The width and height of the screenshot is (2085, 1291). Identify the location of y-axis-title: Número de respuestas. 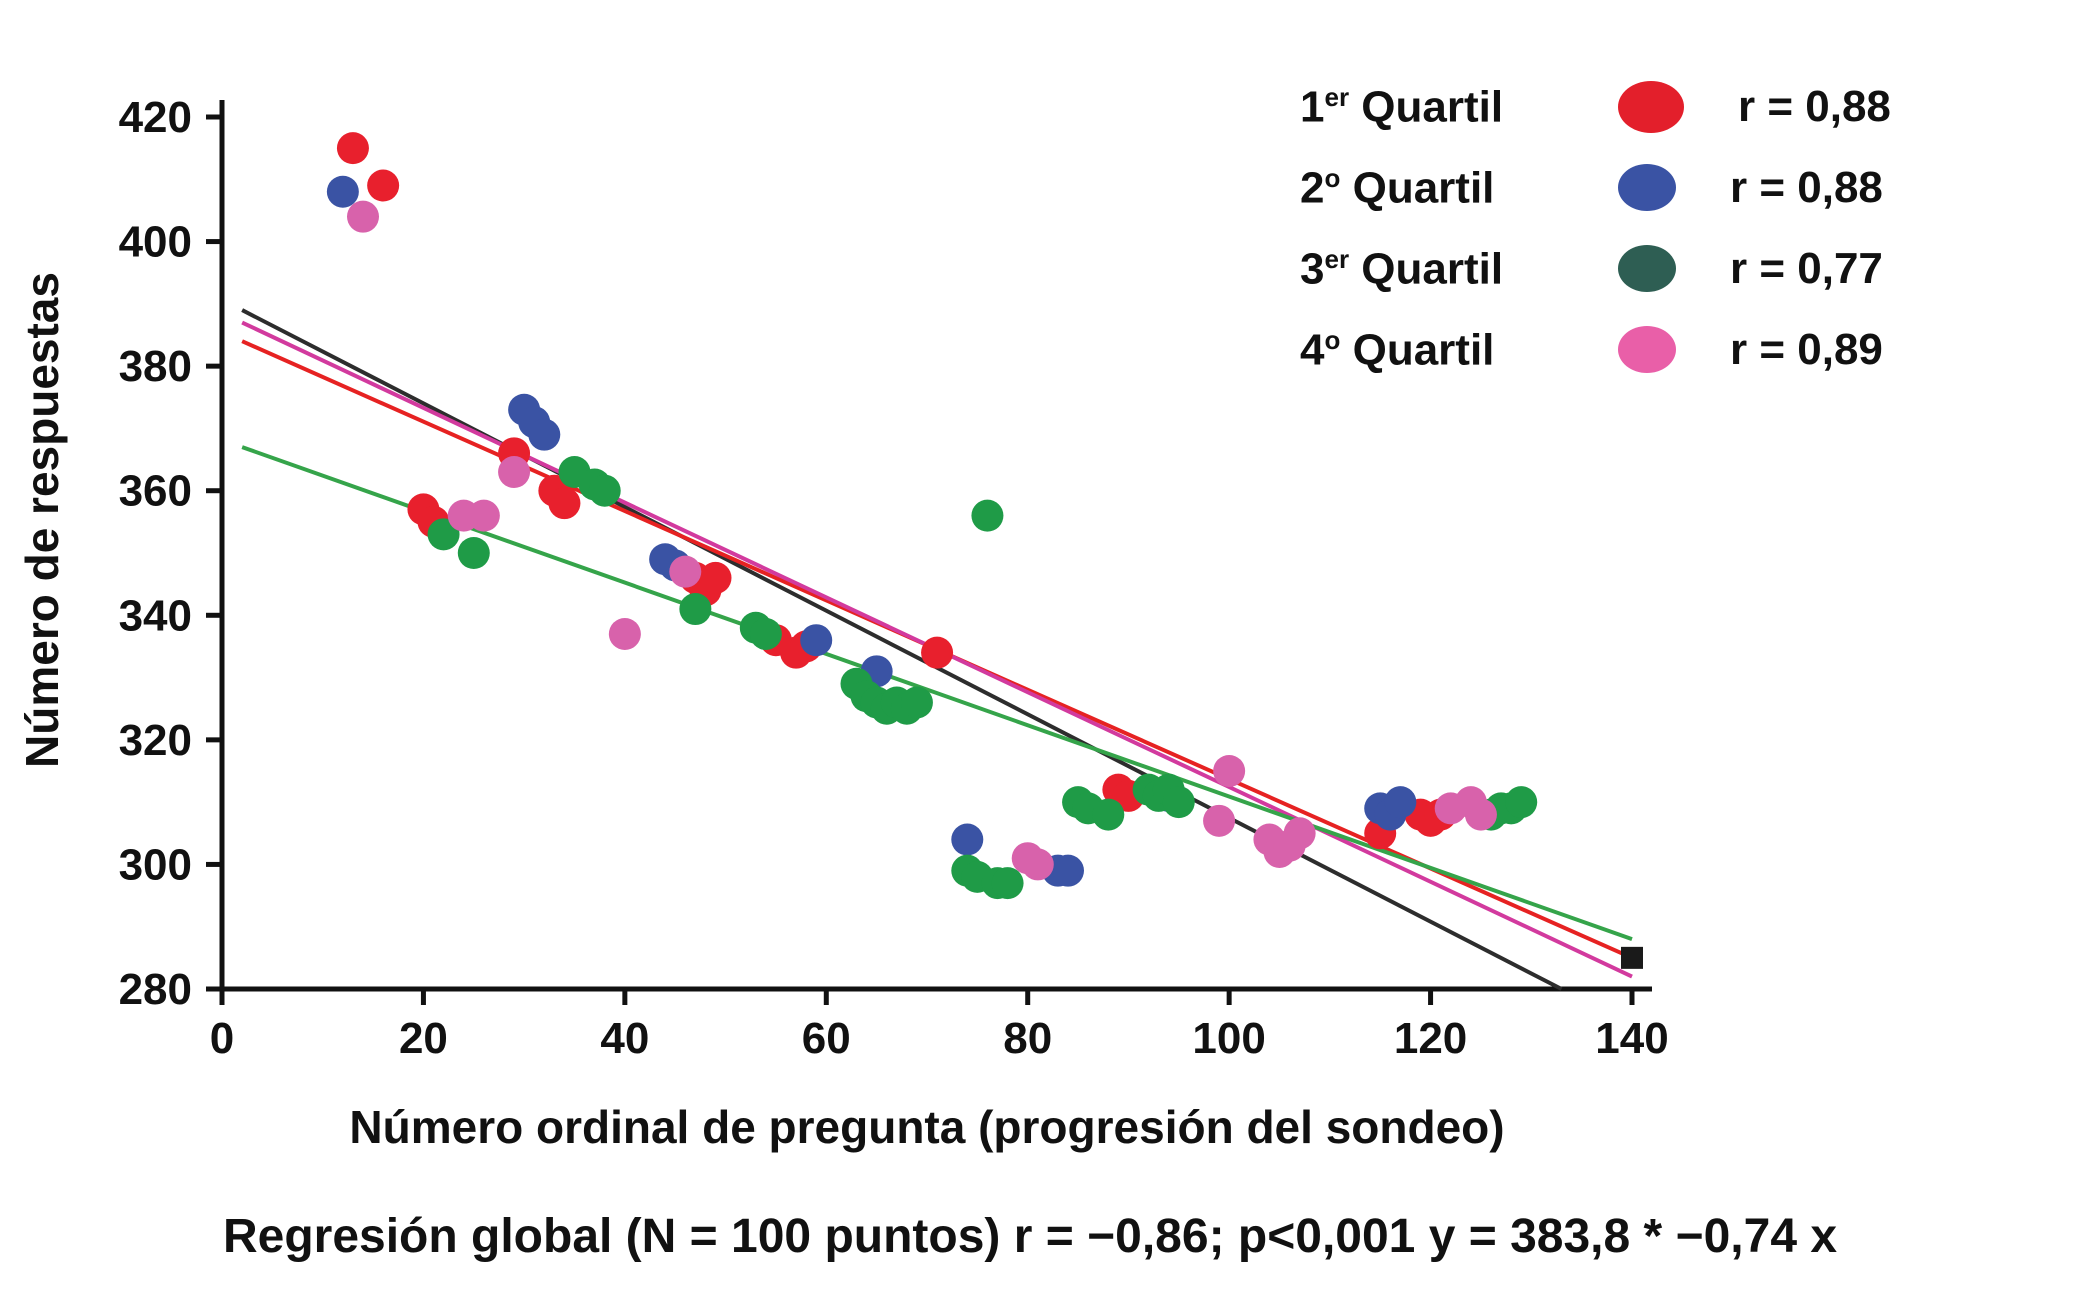
(42, 520).